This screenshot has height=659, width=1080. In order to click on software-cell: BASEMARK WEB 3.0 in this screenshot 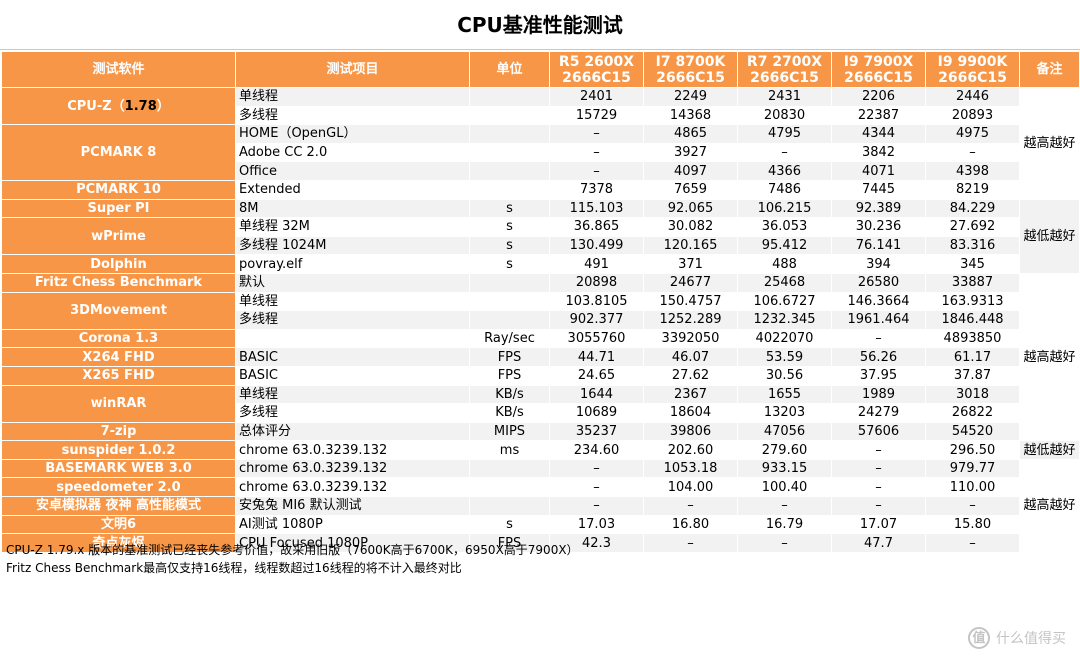, I will do `click(118, 468)`.